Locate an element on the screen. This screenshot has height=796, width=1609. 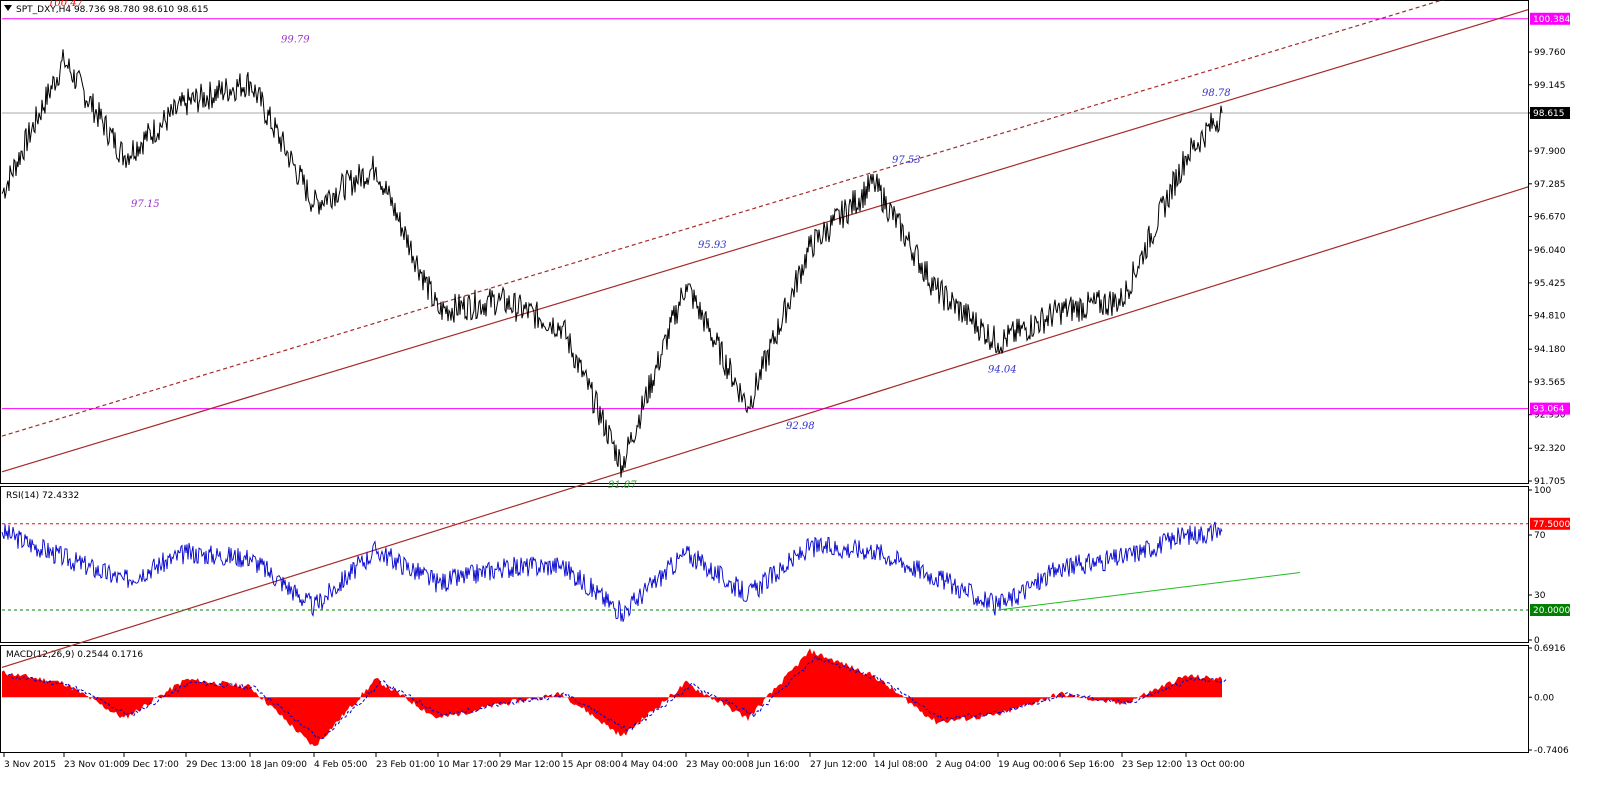
rsi-levels: 77.5000 20.0000 is located at coordinates (786, 566).